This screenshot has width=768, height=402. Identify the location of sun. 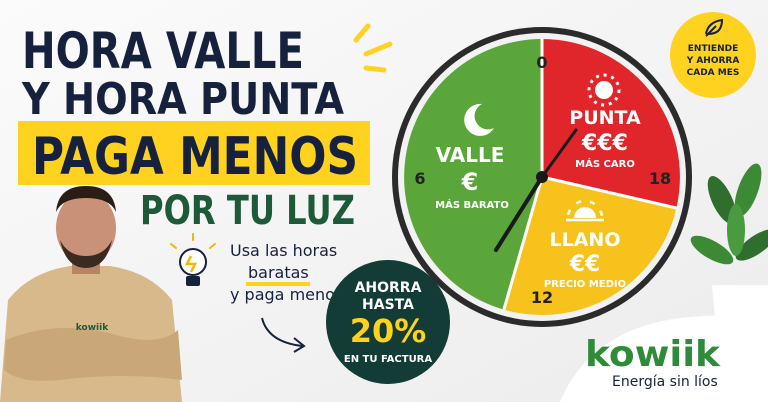
(604, 90).